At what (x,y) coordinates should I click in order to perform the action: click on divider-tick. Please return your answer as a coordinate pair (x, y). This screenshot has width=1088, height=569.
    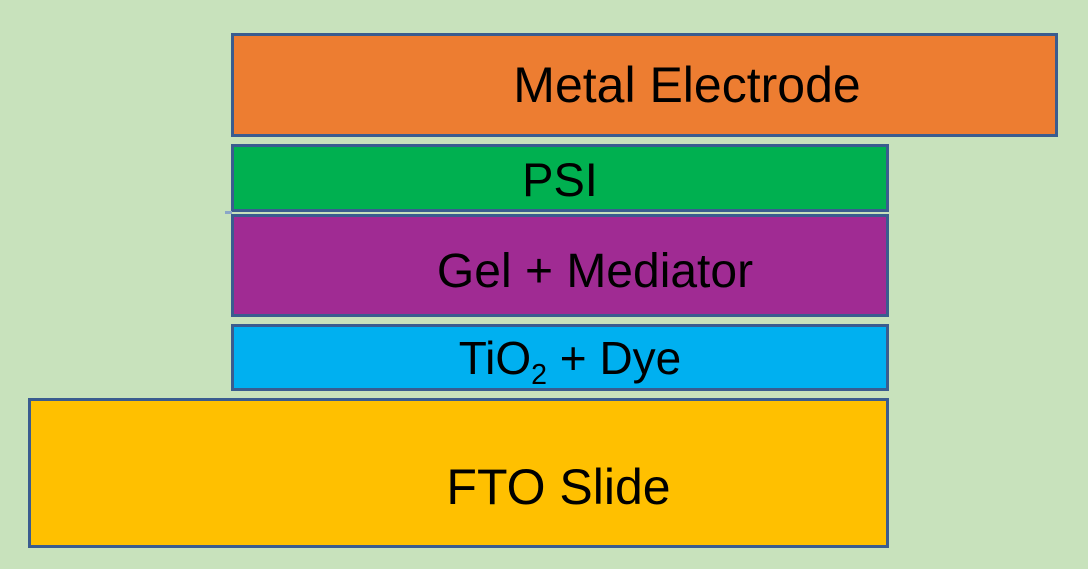
    Looking at the image, I should click on (228, 212).